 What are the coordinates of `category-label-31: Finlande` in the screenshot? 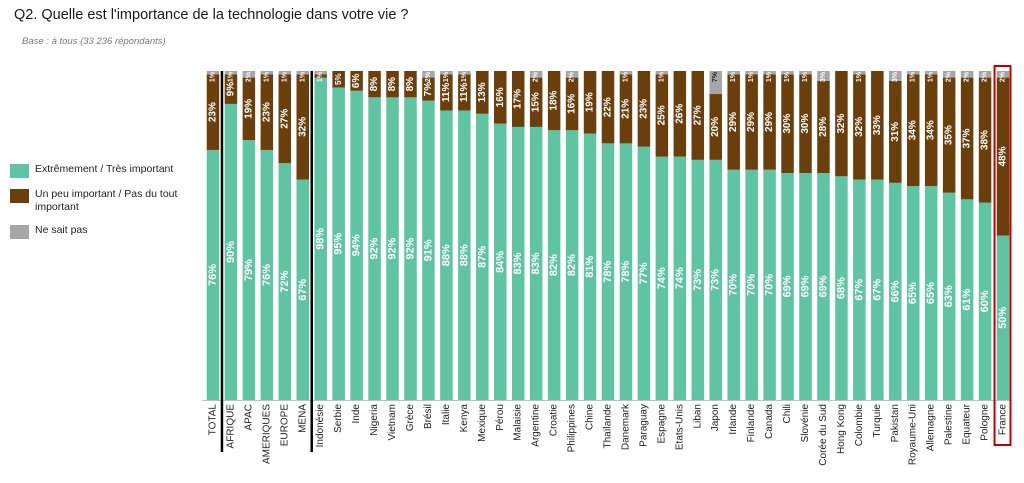 It's located at (751, 423).